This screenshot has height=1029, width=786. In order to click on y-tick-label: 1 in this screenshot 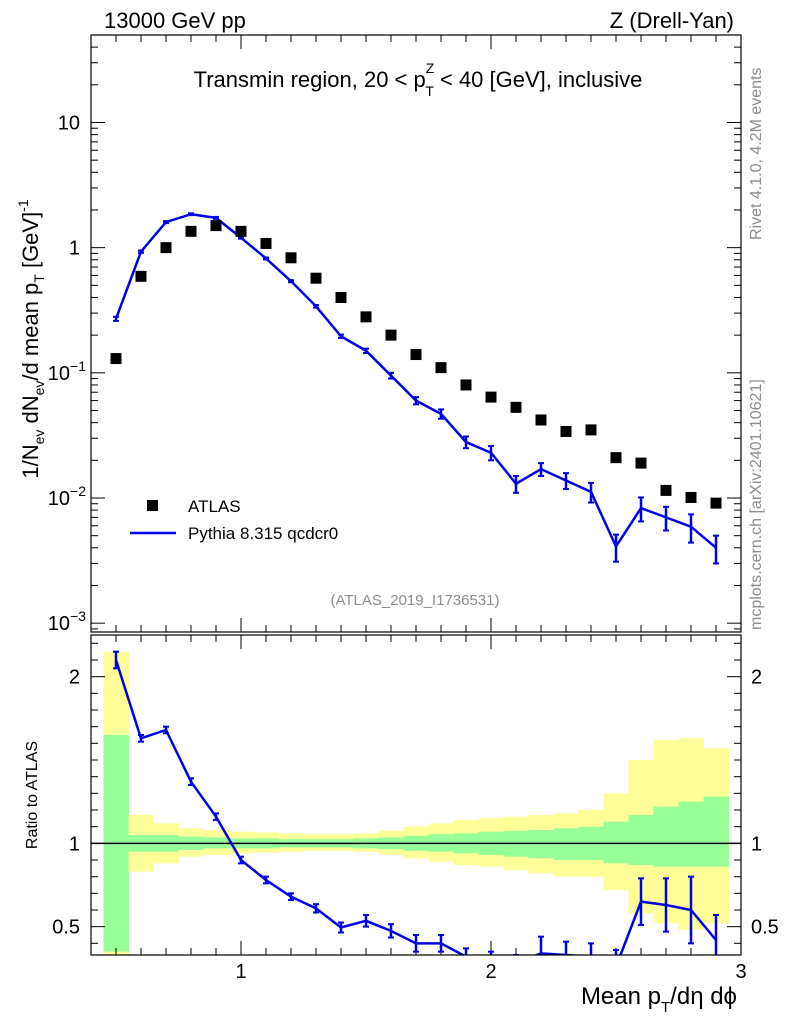, I will do `click(74, 249)`.